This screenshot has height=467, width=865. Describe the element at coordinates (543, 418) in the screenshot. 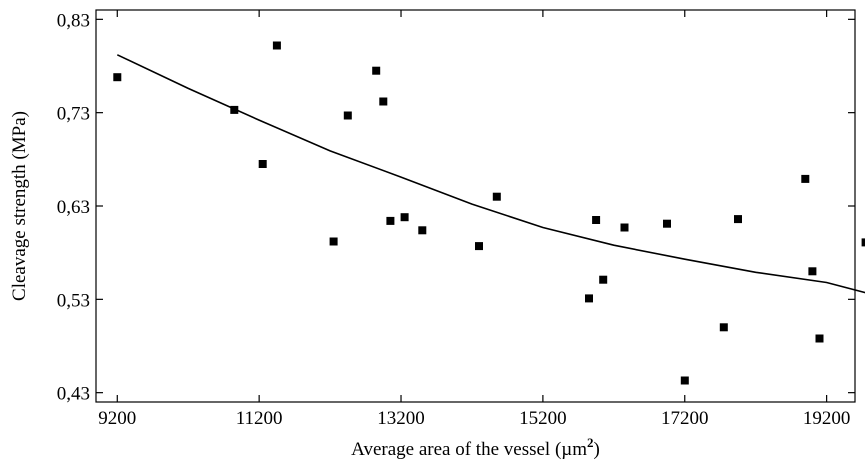

I see `x-tick-label: 15200` at that location.